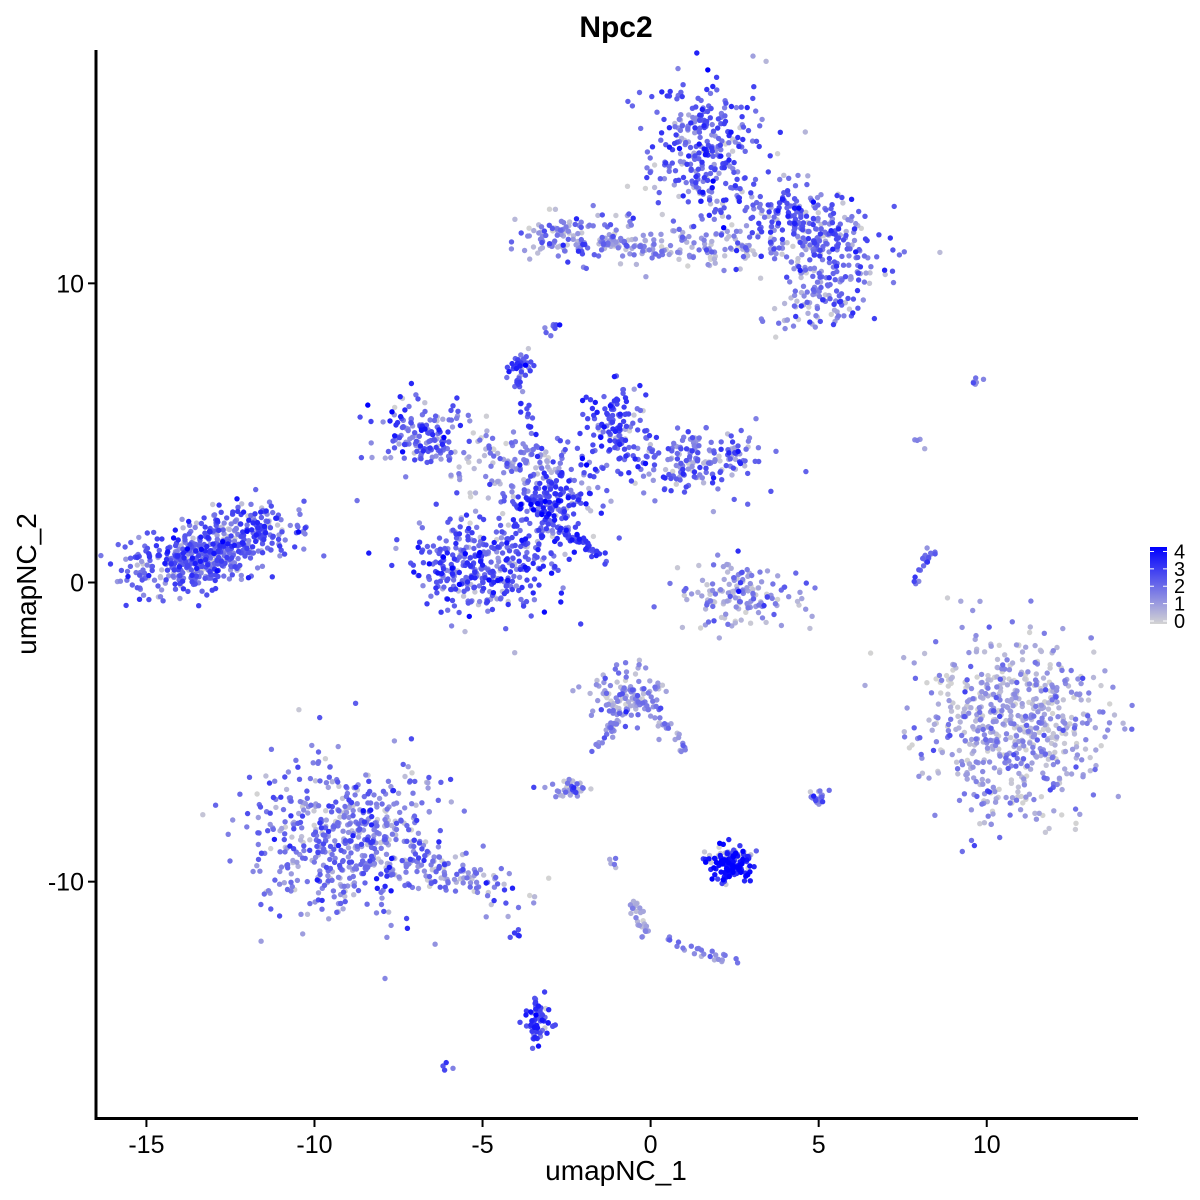  I want to click on point-cluster-left-tail, so click(285, 540).